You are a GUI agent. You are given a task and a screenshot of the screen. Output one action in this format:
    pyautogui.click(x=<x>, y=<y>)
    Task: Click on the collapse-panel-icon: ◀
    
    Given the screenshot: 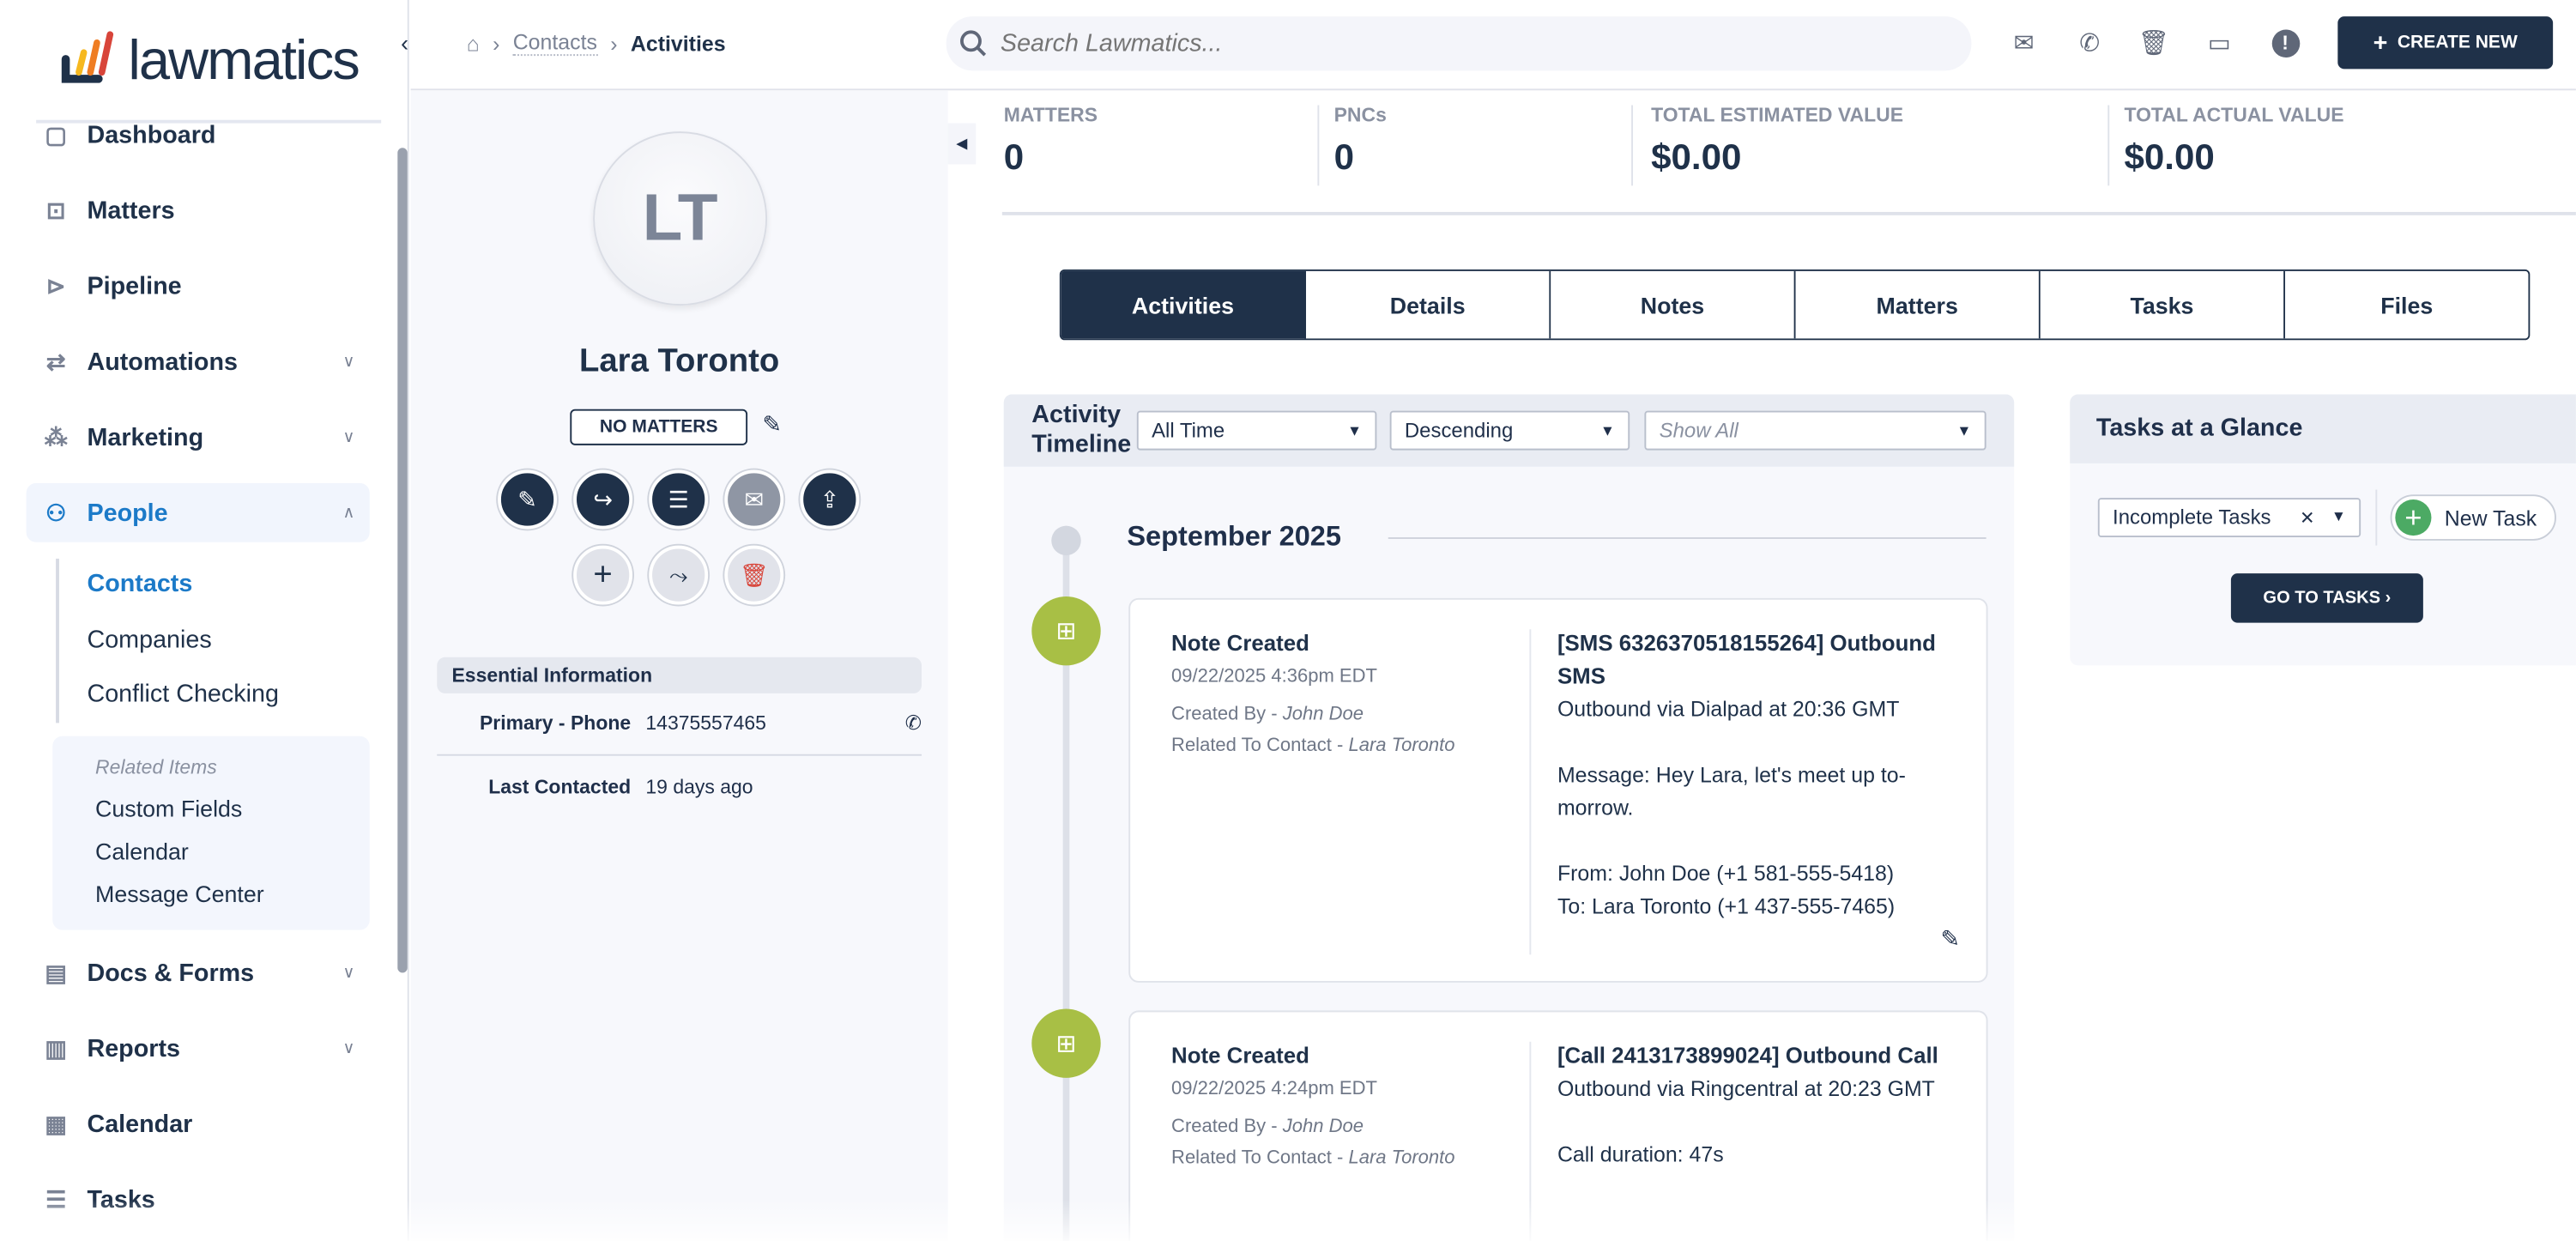 What is the action you would take?
    pyautogui.click(x=962, y=144)
    